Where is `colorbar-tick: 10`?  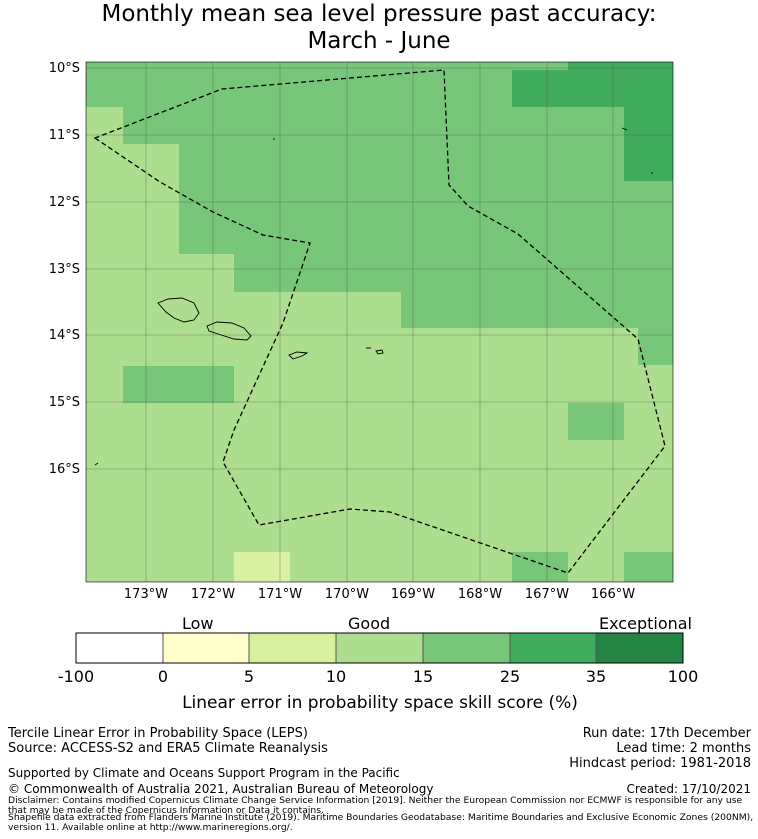 colorbar-tick: 10 is located at coordinates (336, 676).